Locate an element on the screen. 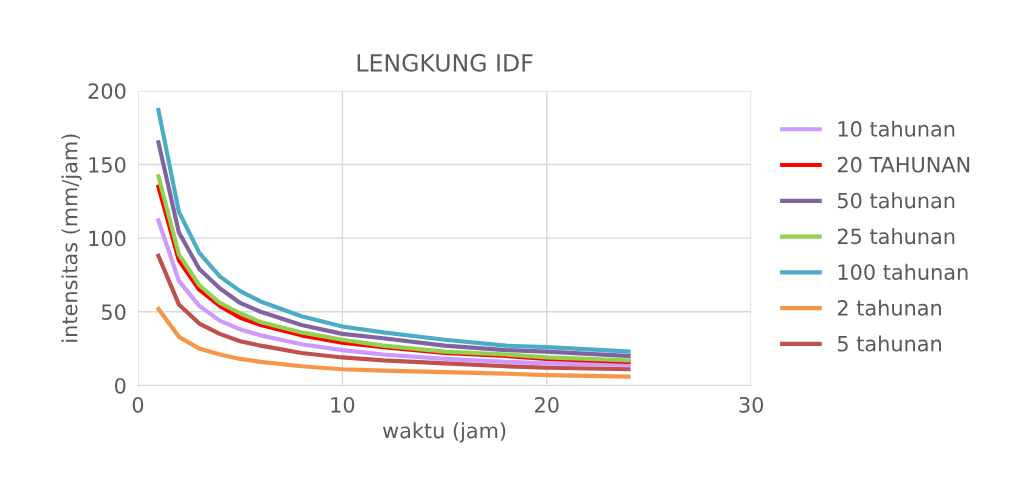 The image size is (1022, 491). y-axis-title: intensitas (mm/jam) is located at coordinates (71, 238).